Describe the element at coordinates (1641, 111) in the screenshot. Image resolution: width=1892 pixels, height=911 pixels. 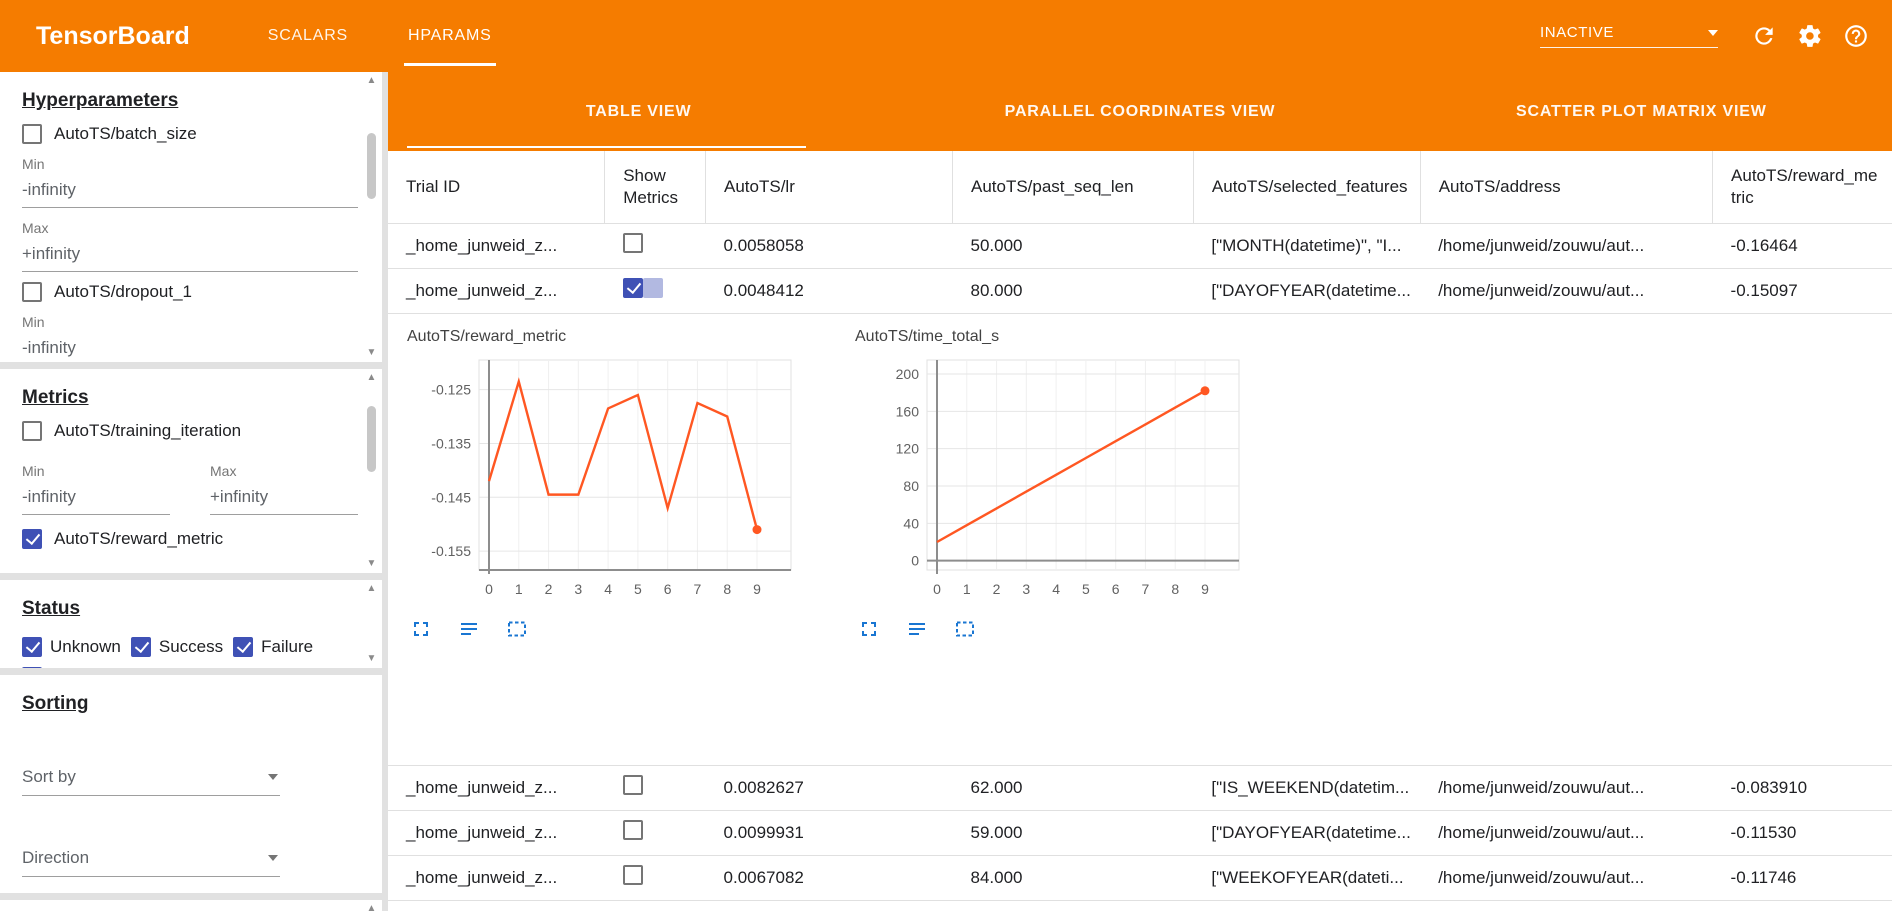
I see `tab-scatter-plot-matrix-view: SCATTER PLOT MATRIX VIEW` at that location.